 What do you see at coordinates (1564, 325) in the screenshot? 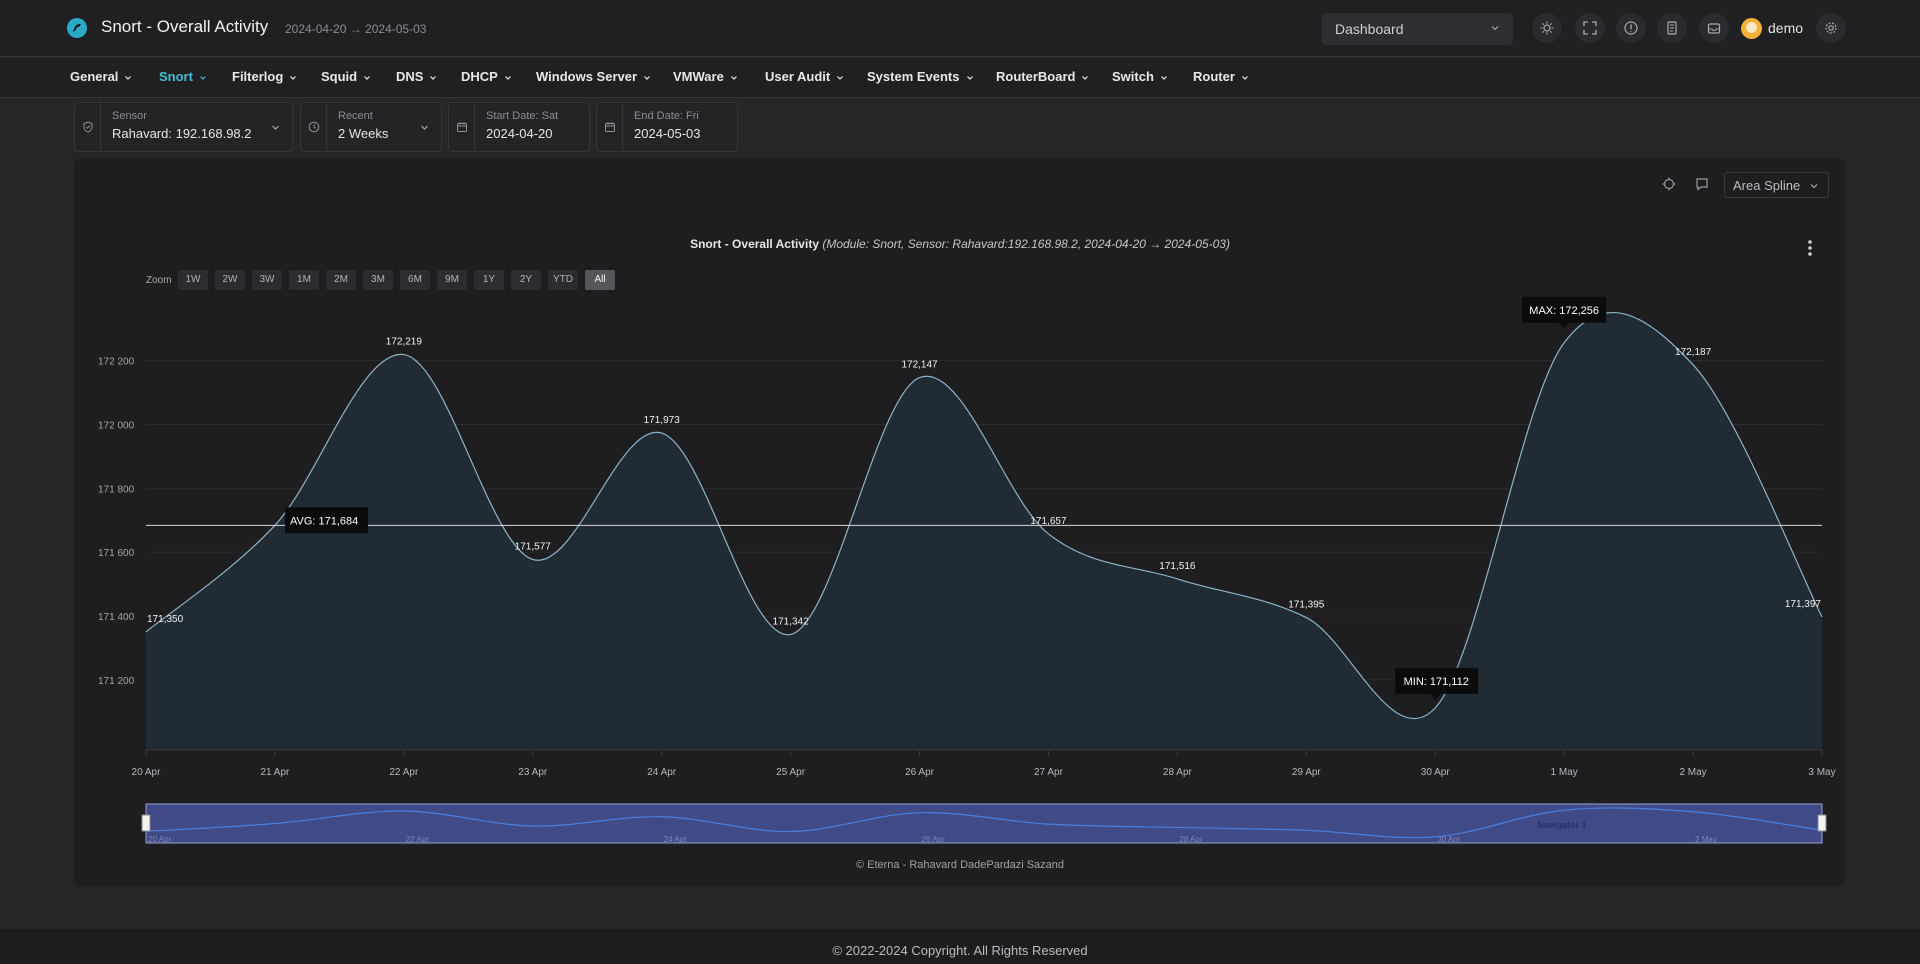
I see `max-label-pointer` at bounding box center [1564, 325].